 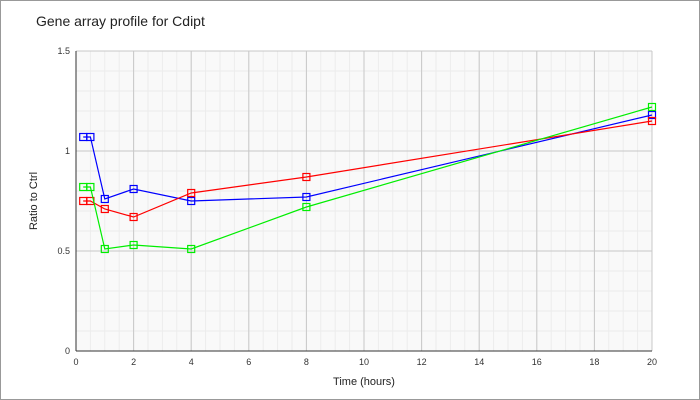 I want to click on chart-title: Gene array profile for Cdipt, so click(x=120, y=21).